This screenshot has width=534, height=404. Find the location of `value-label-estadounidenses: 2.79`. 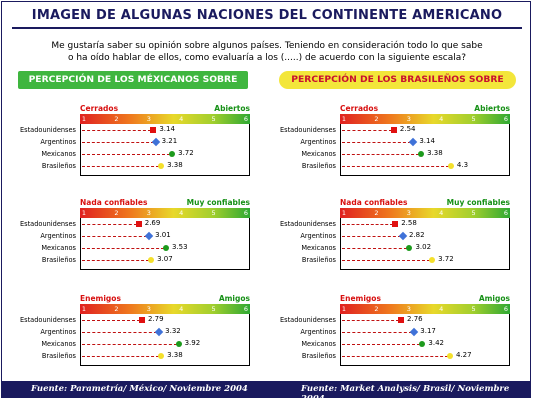

value-label-estadounidenses: 2.79 is located at coordinates (155, 319).